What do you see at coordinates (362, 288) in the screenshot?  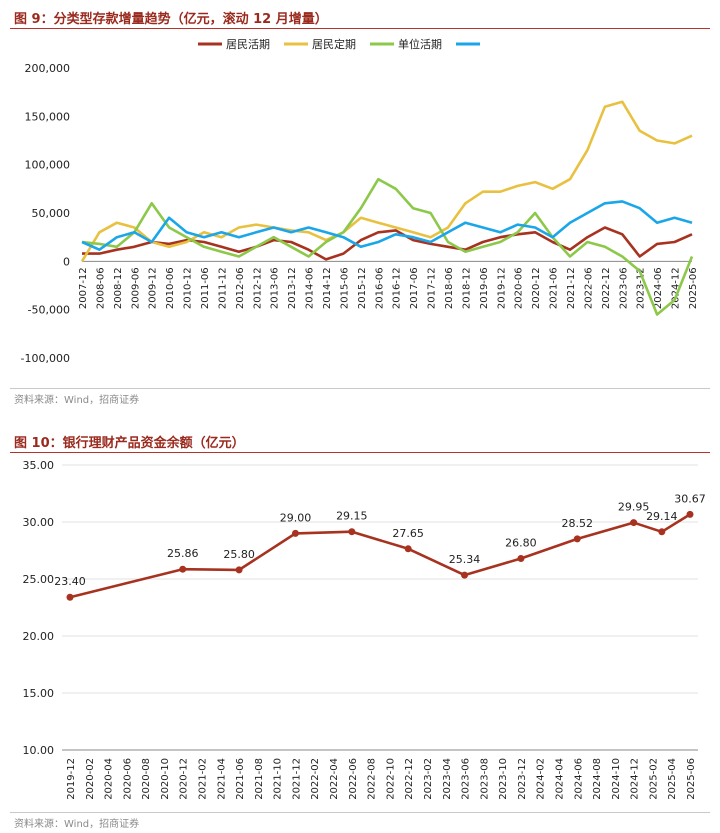 I see `x-tick-label: 2015-12` at bounding box center [362, 288].